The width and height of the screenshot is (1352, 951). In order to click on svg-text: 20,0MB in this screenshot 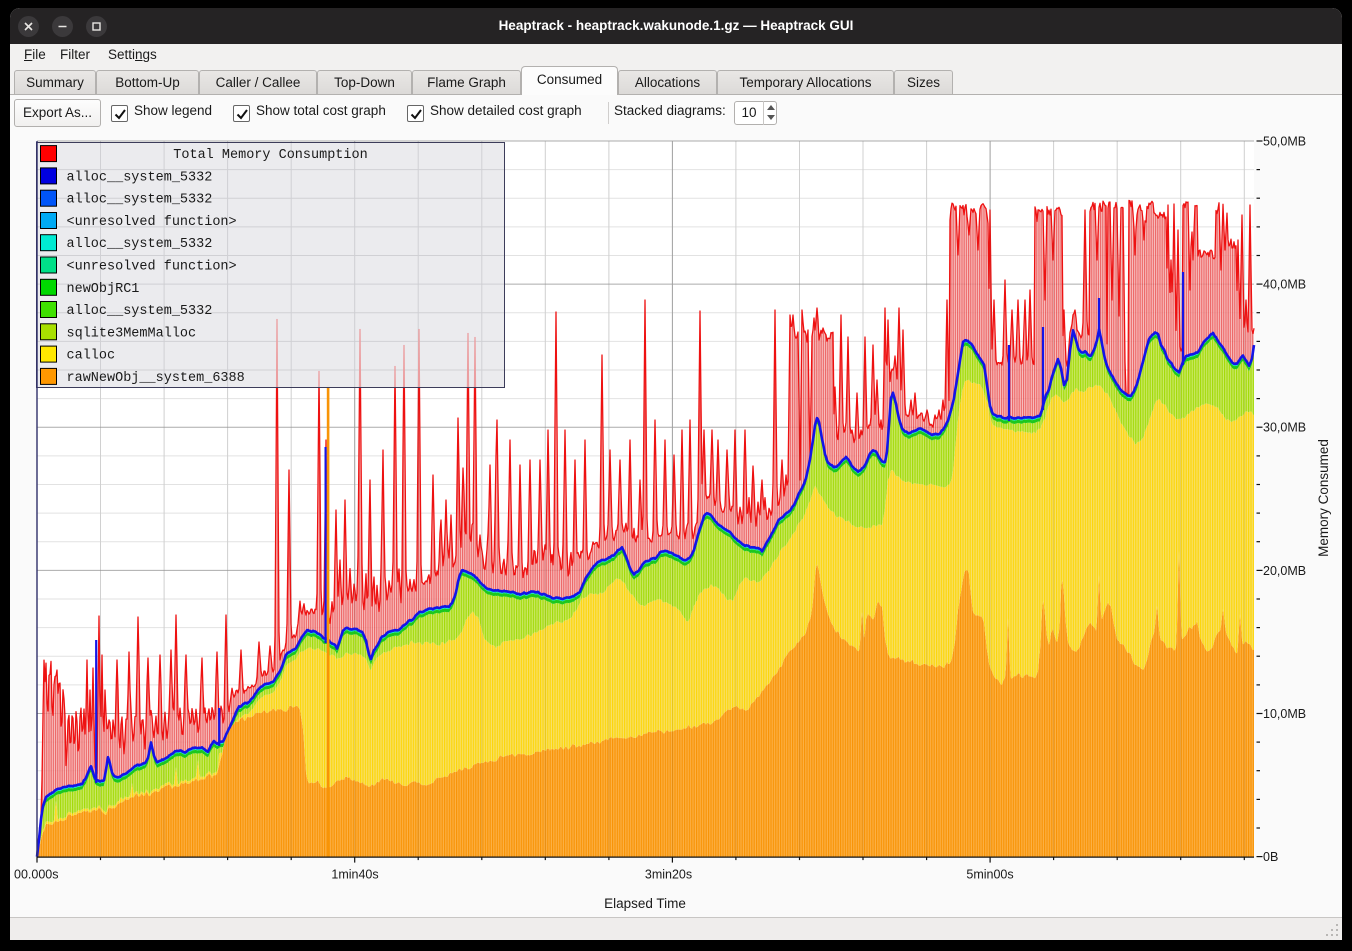, I will do `click(1284, 571)`.